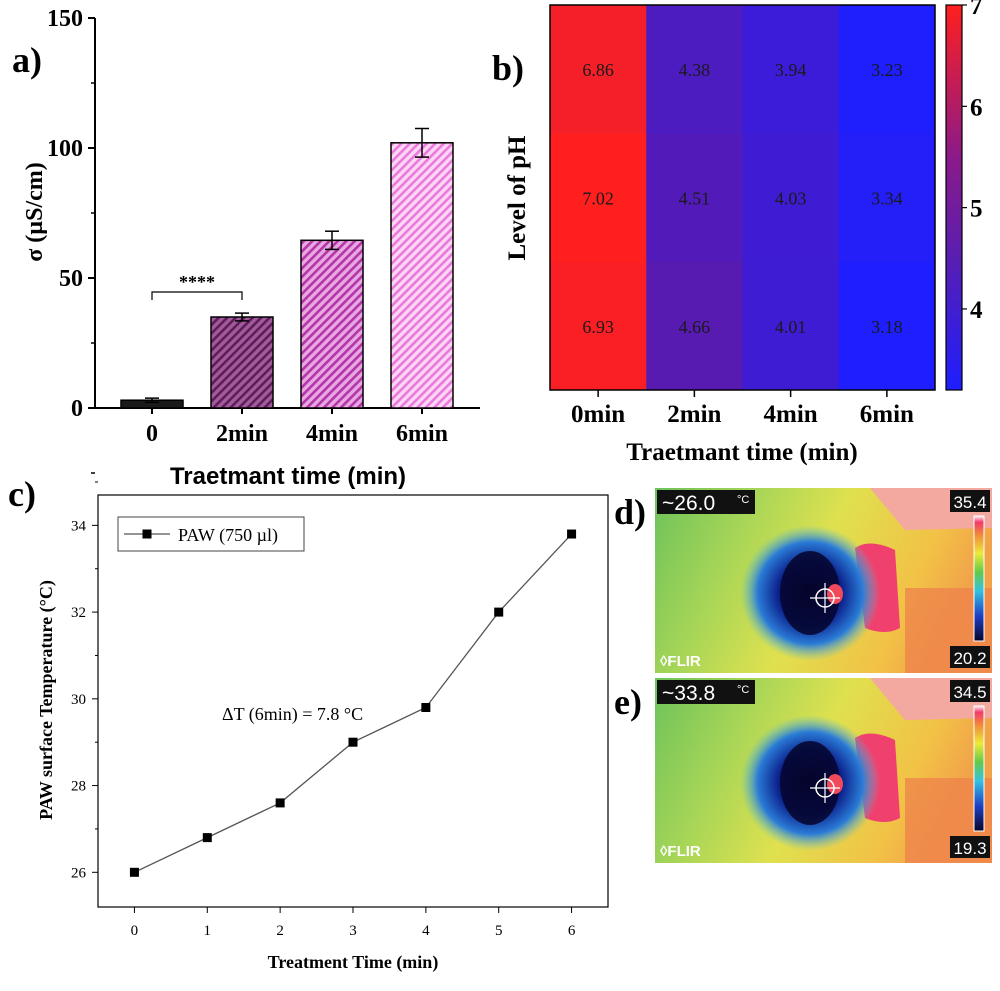 The image size is (1000, 991). What do you see at coordinates (976, 10) in the screenshot?
I see `colorbar-tick-label: 7` at bounding box center [976, 10].